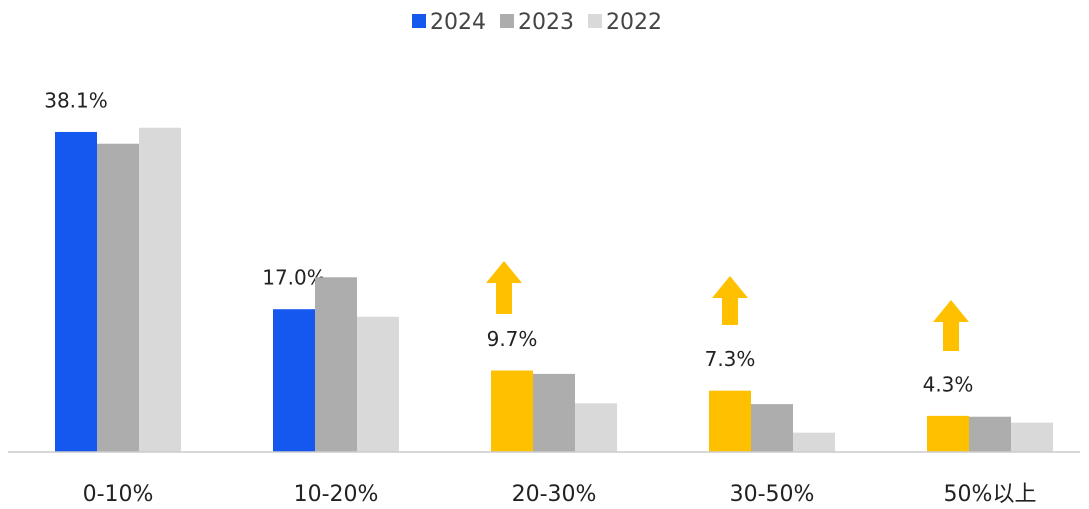 This screenshot has height=509, width=1089. Describe the element at coordinates (772, 494) in the screenshot. I see `x-tick-label: 30-50%` at that location.